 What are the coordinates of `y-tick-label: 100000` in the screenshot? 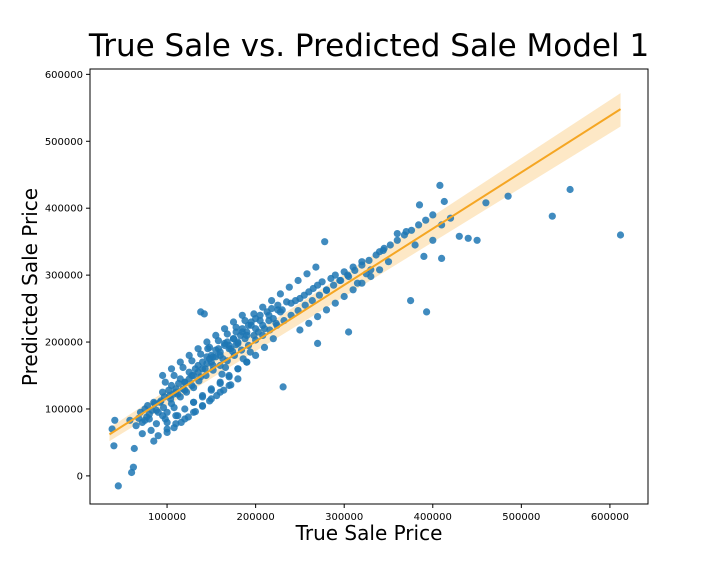 It's located at (64, 409).